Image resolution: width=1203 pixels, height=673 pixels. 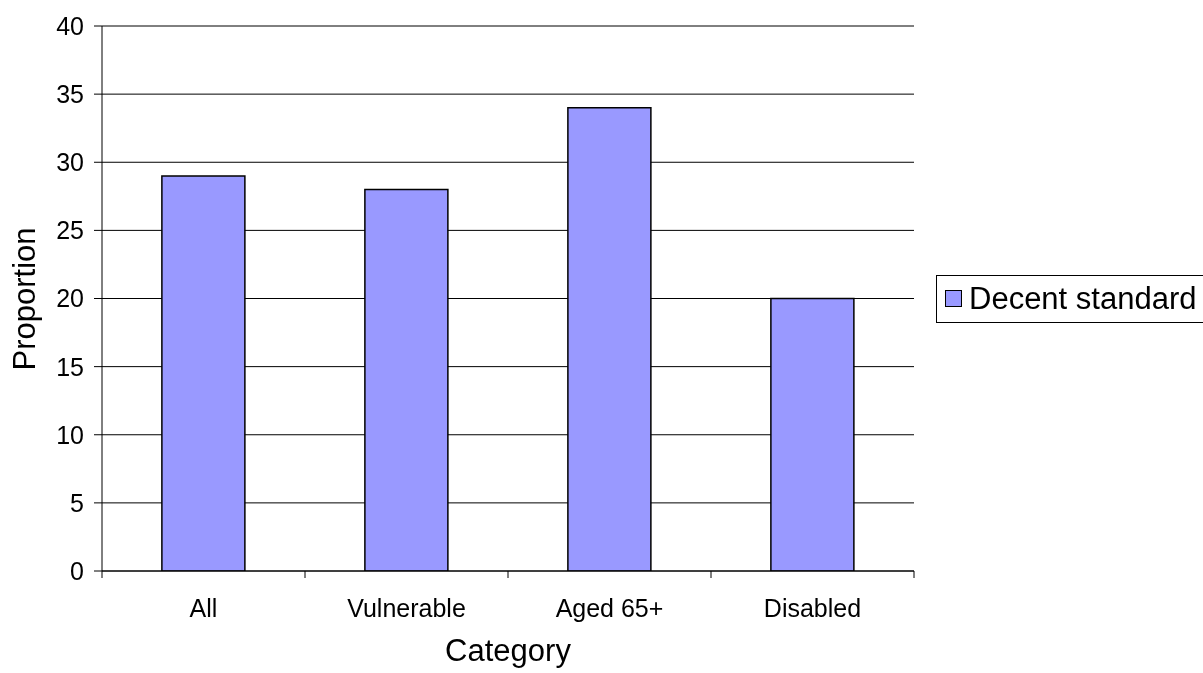 What do you see at coordinates (406, 608) in the screenshot?
I see `x-tick-label: Vulnerable` at bounding box center [406, 608].